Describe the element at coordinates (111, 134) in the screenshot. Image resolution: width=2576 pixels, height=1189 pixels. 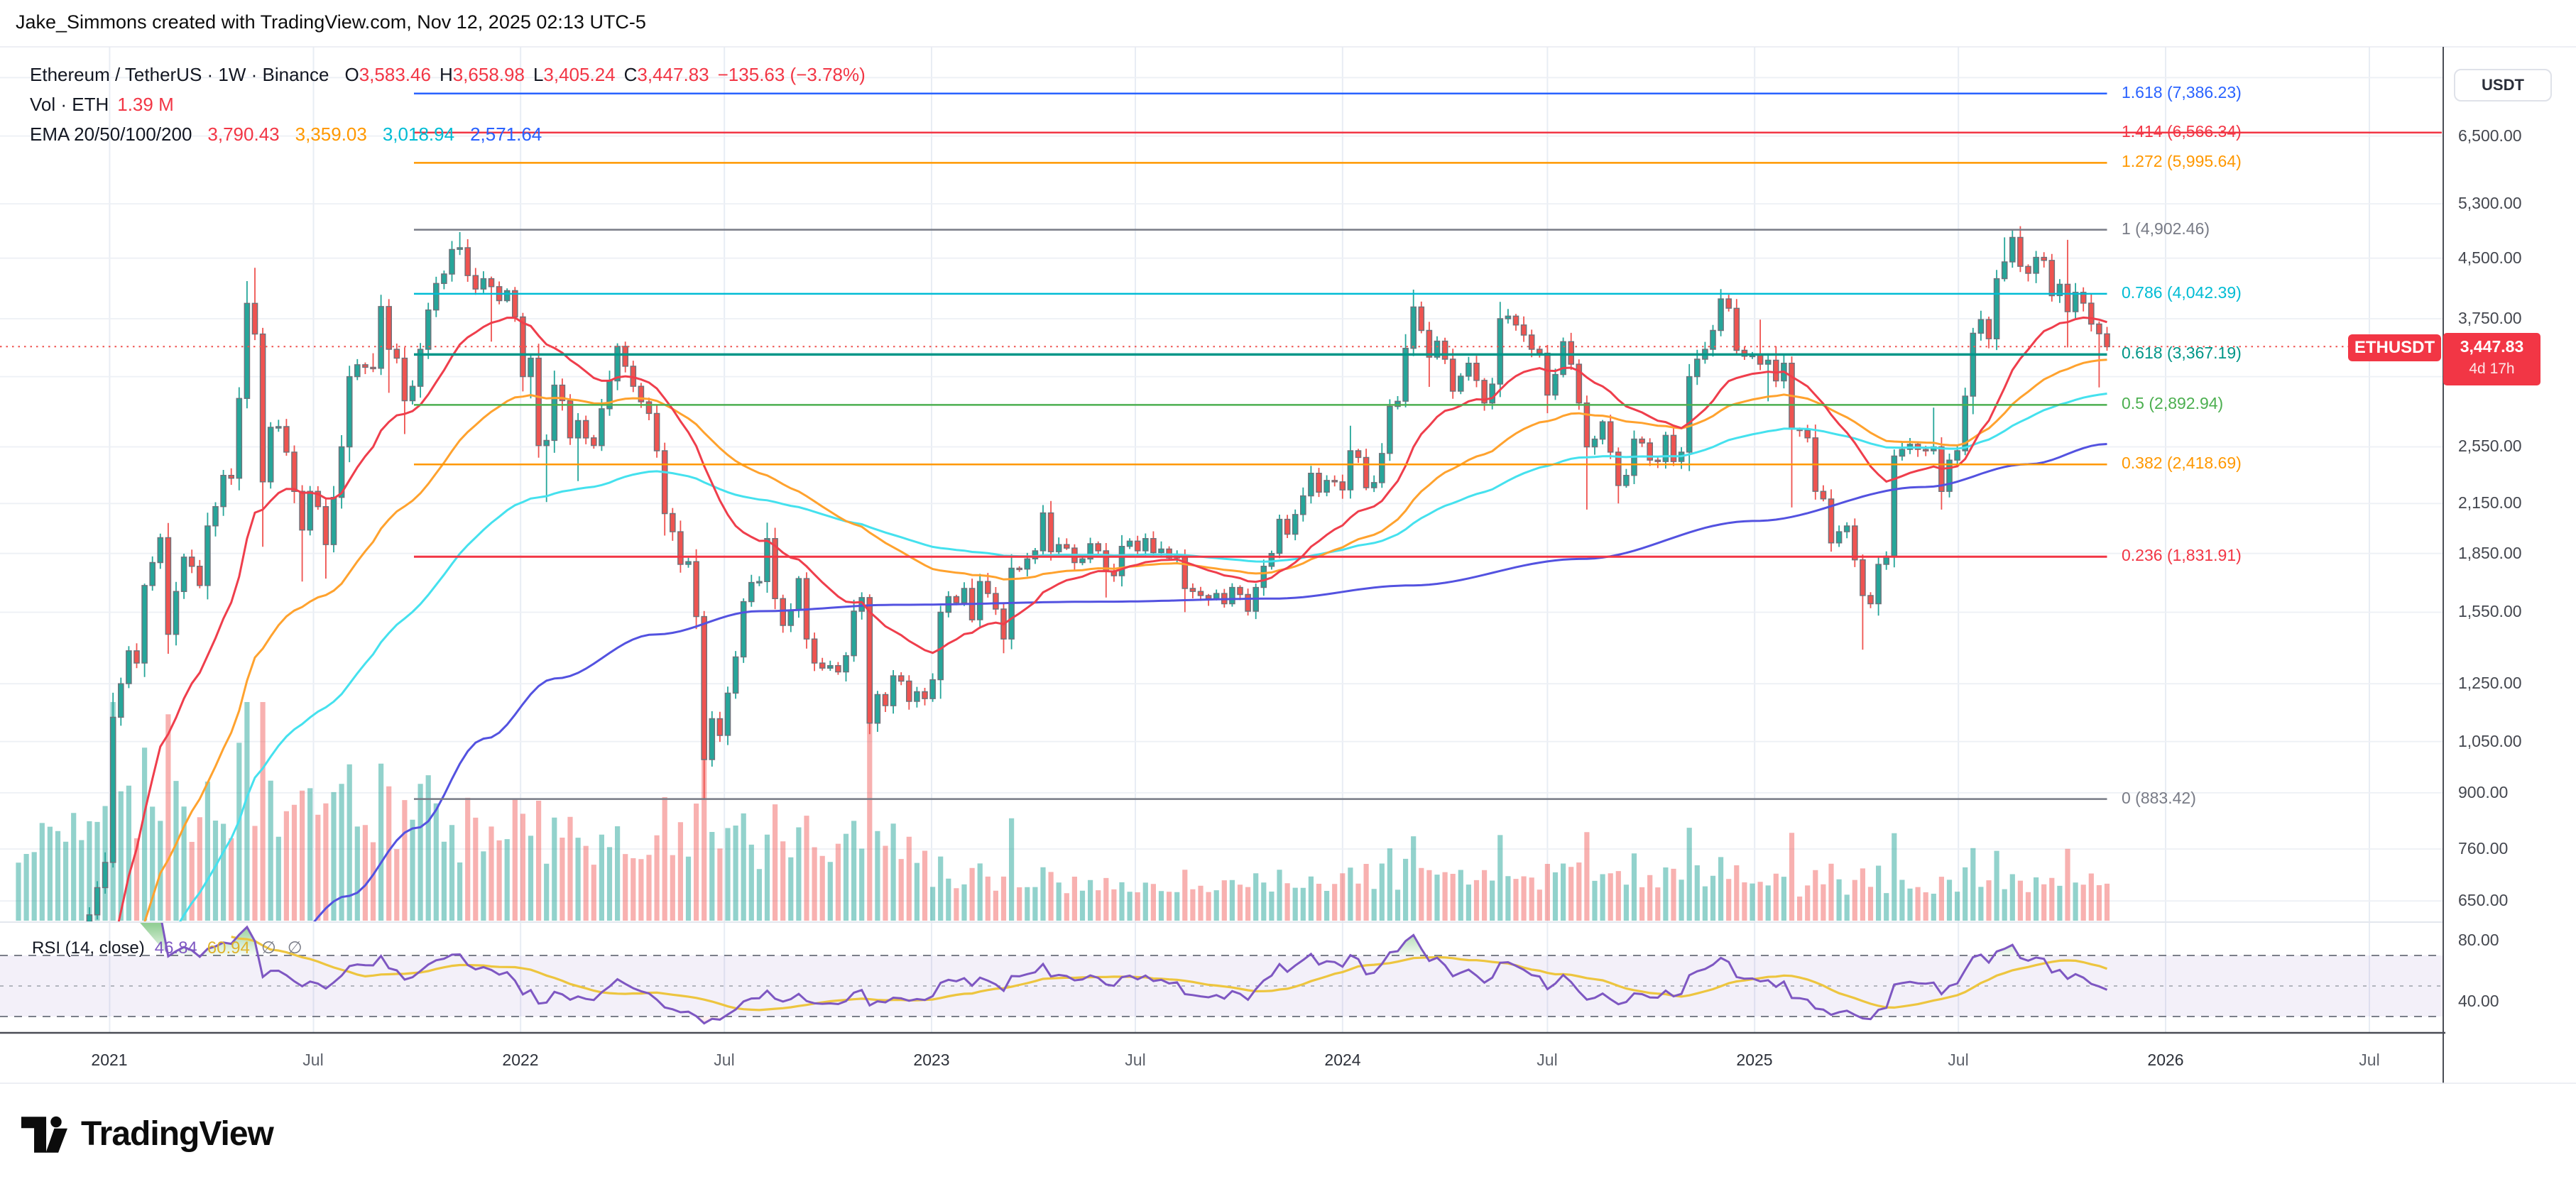
I see `ema-label: EMA 20/50/100/200` at that location.